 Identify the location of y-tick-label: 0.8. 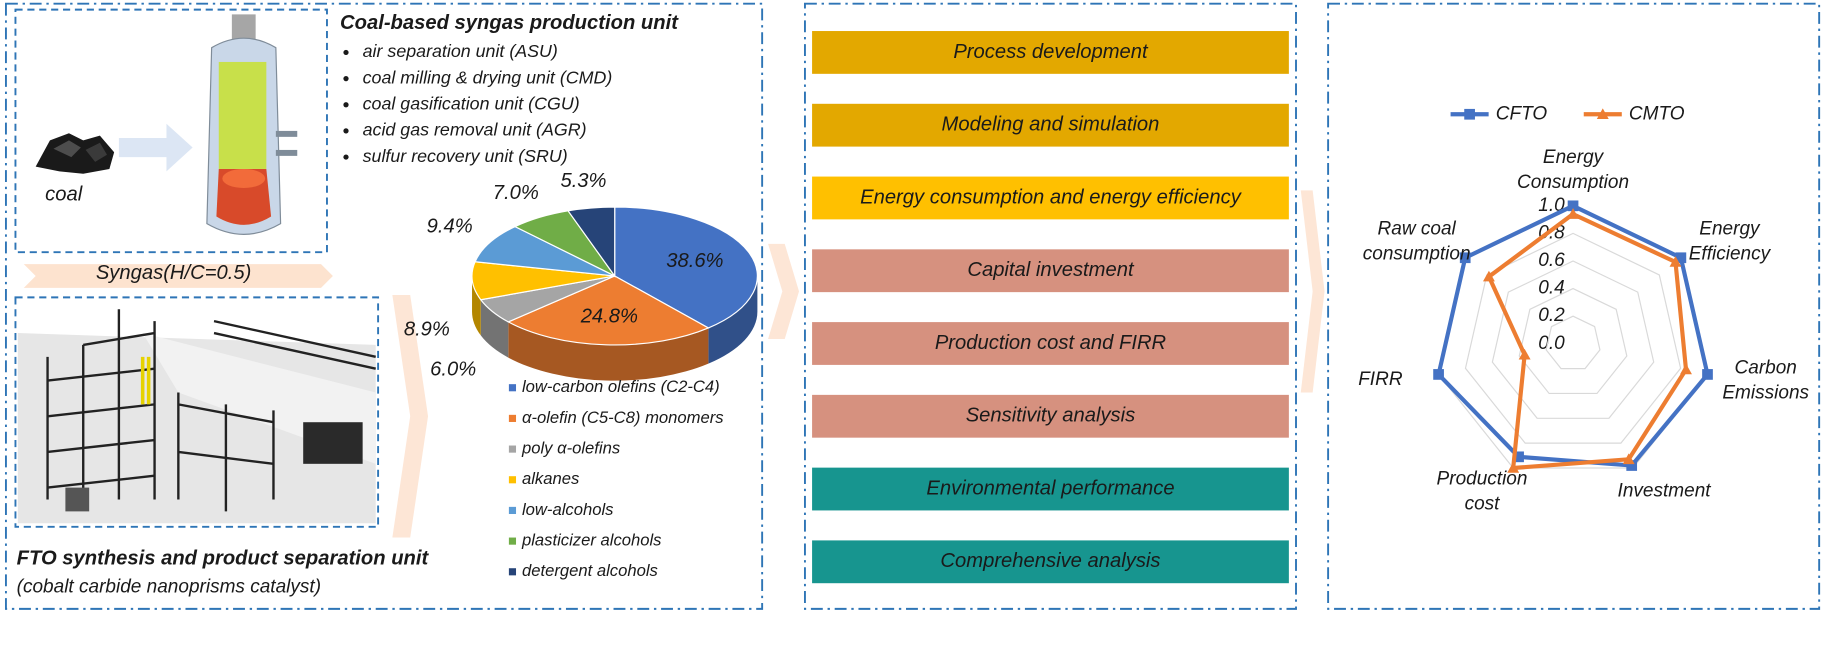
(1551, 232).